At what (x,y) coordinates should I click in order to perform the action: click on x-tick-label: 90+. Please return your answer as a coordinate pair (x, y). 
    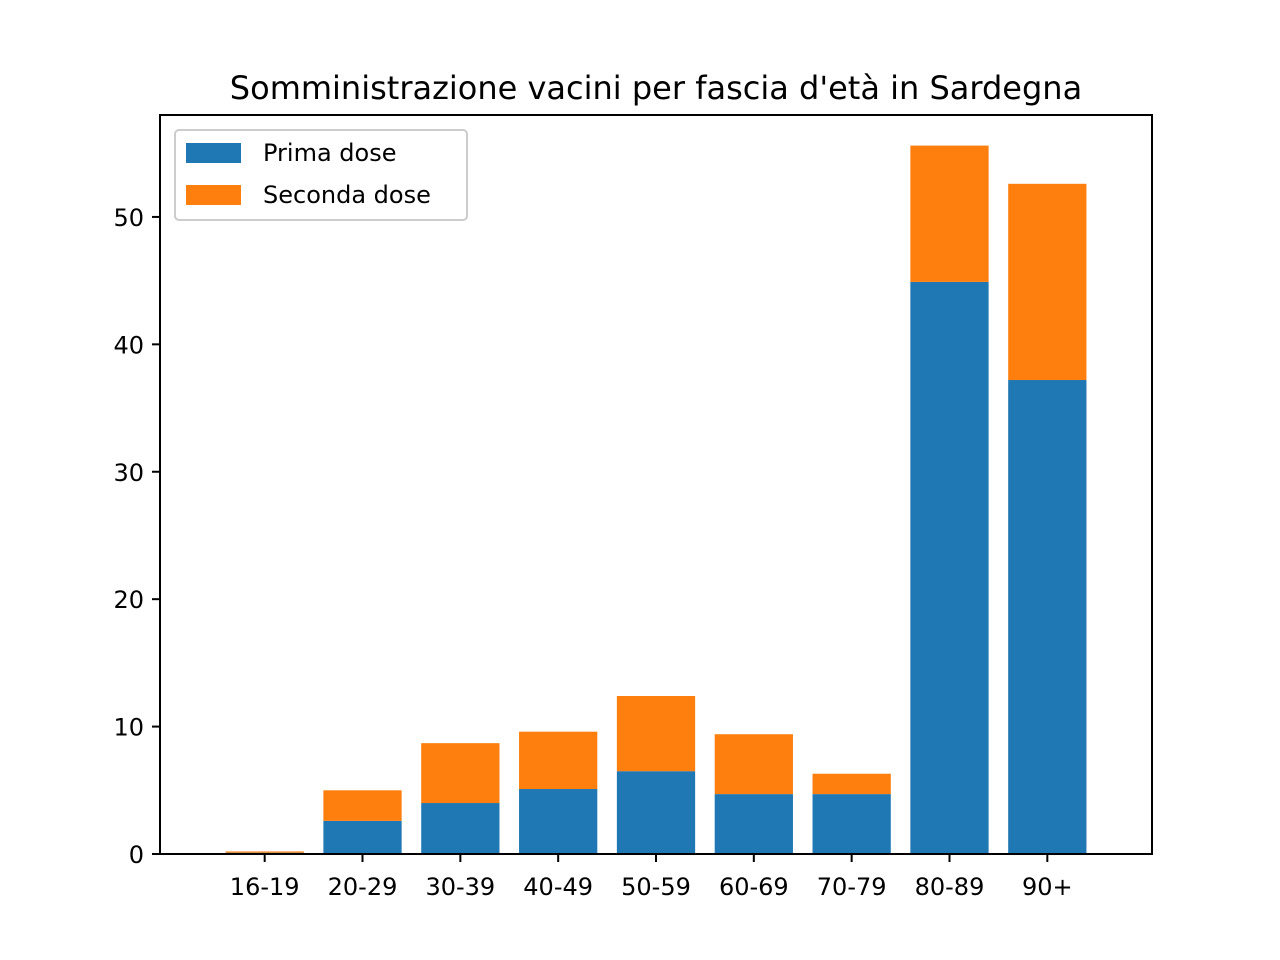
    Looking at the image, I should click on (1047, 887).